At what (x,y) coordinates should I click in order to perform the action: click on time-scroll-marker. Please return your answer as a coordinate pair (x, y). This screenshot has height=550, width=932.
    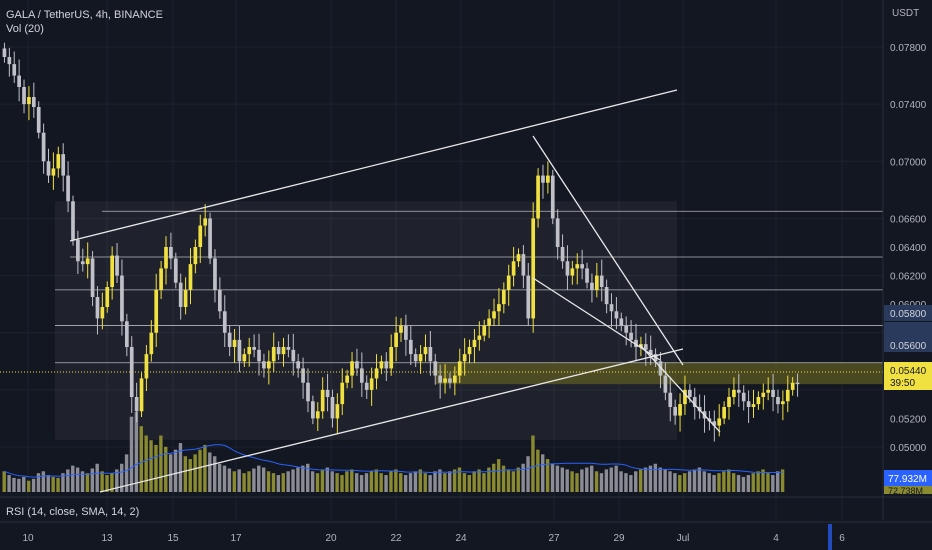
    Looking at the image, I should click on (830, 537).